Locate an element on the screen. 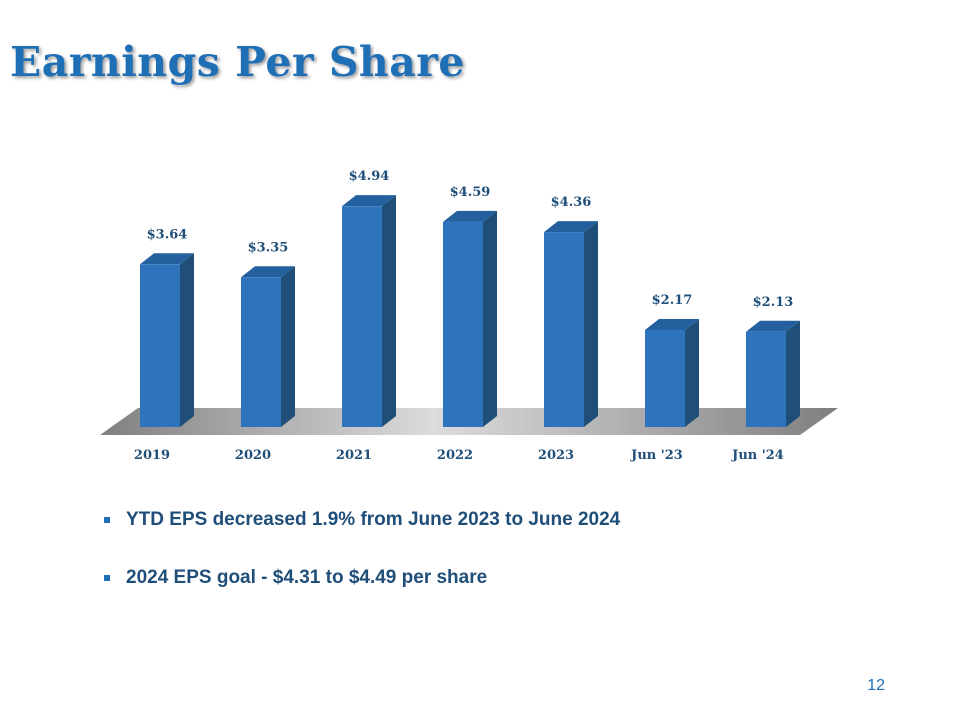 This screenshot has width=960, height=720. bar-group: $4.36 2023 is located at coordinates (568, 329).